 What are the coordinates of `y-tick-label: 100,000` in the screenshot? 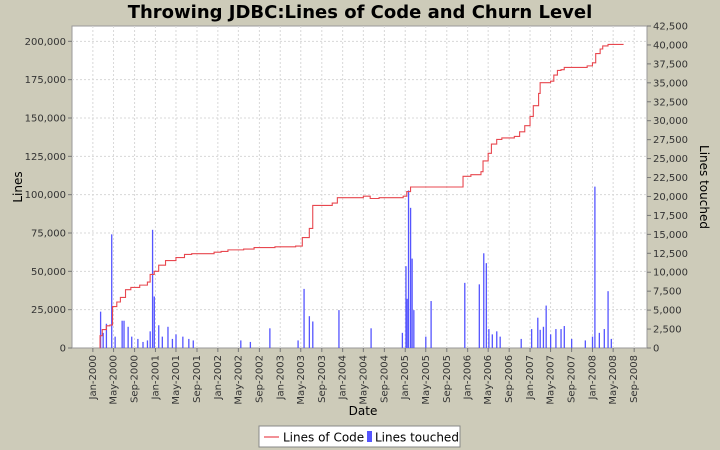 It's located at (45, 195).